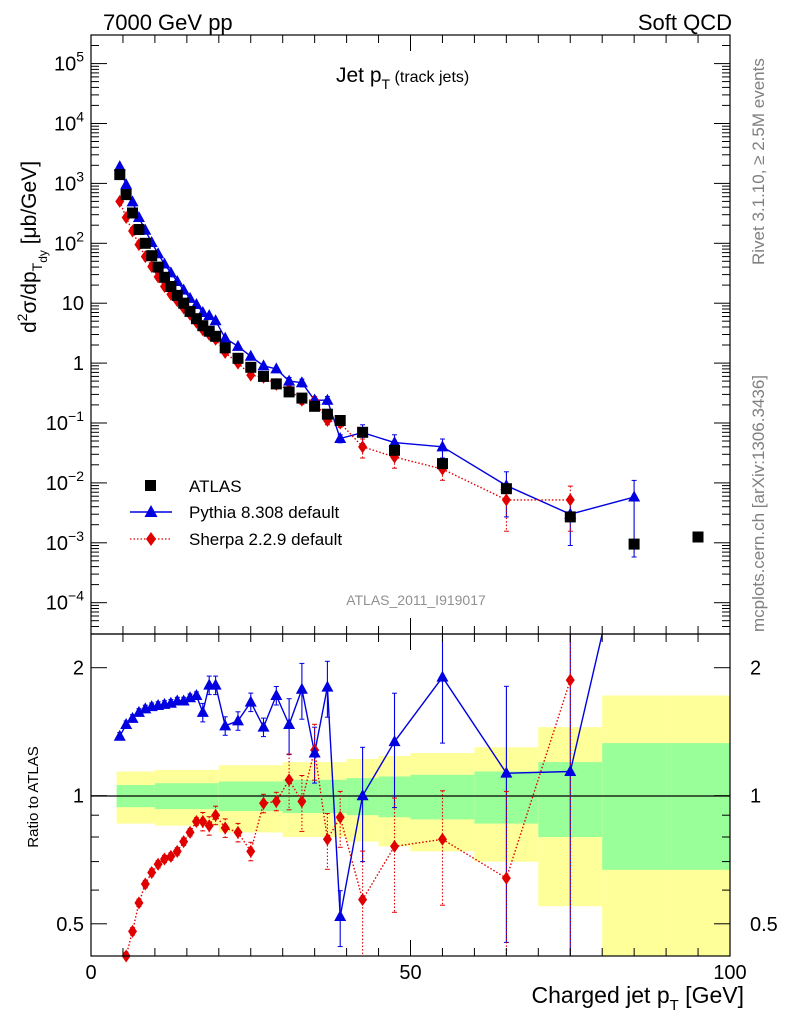  Describe the element at coordinates (90, 973) in the screenshot. I see `x-tick-label: 0` at that location.